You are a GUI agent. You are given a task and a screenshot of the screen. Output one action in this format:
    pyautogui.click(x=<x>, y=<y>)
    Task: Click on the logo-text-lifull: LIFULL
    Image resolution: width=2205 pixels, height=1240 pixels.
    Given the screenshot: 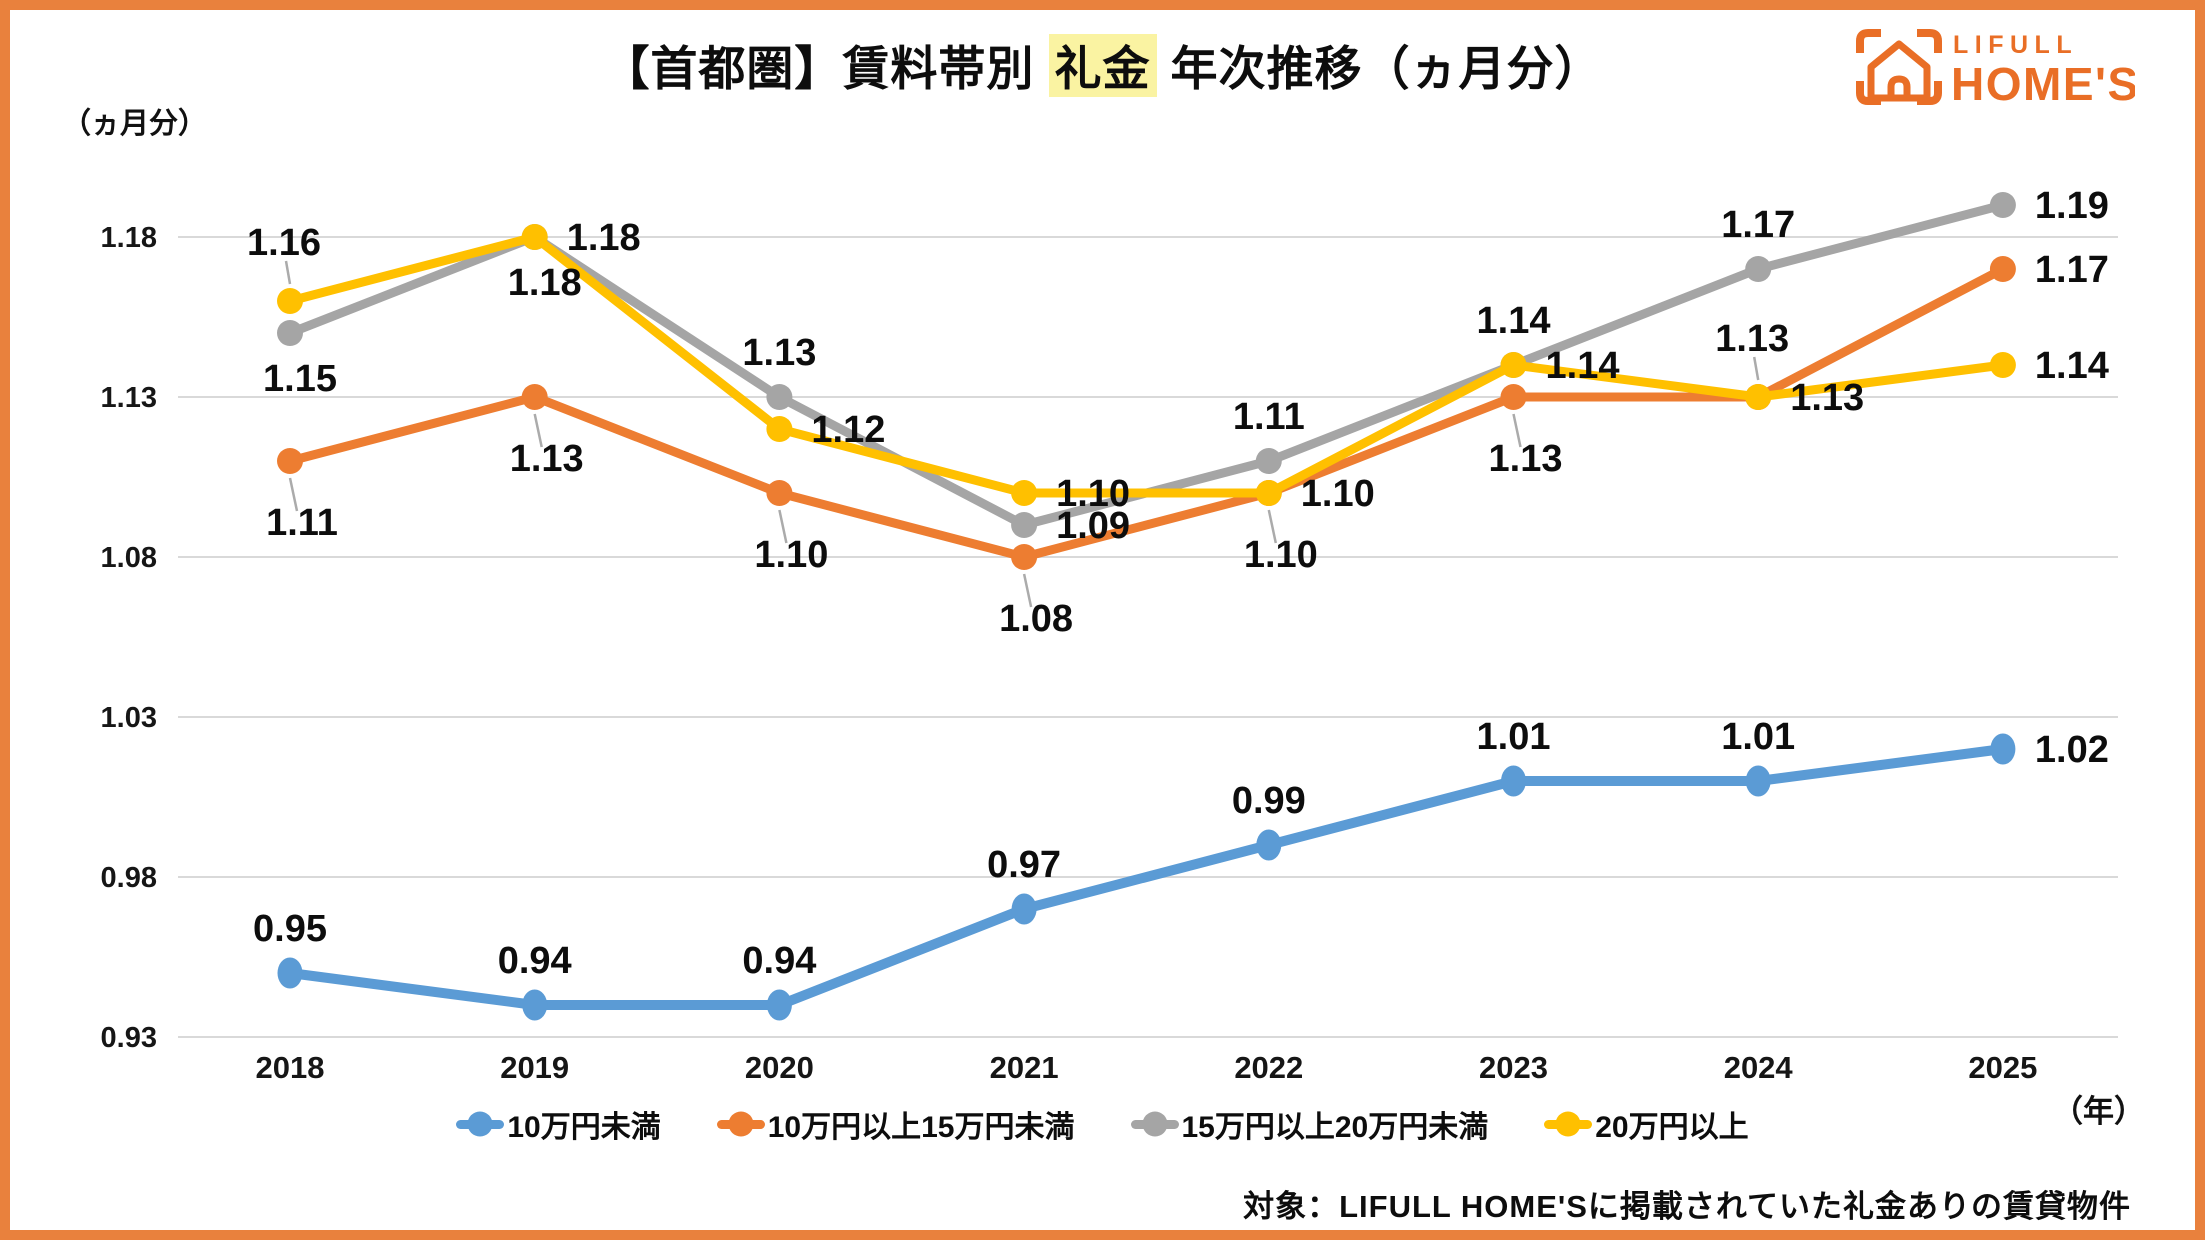 What is the action you would take?
    pyautogui.click(x=2015, y=45)
    